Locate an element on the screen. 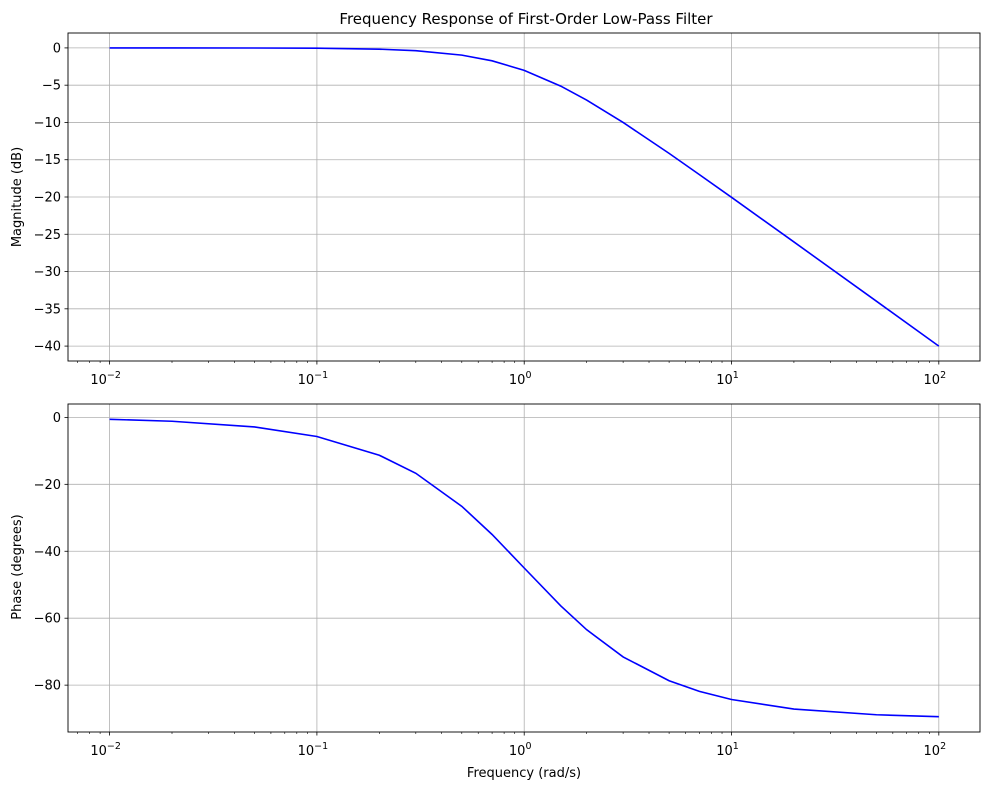 The image size is (989, 790). phase-y-tick-label: 0 is located at coordinates (57, 418).